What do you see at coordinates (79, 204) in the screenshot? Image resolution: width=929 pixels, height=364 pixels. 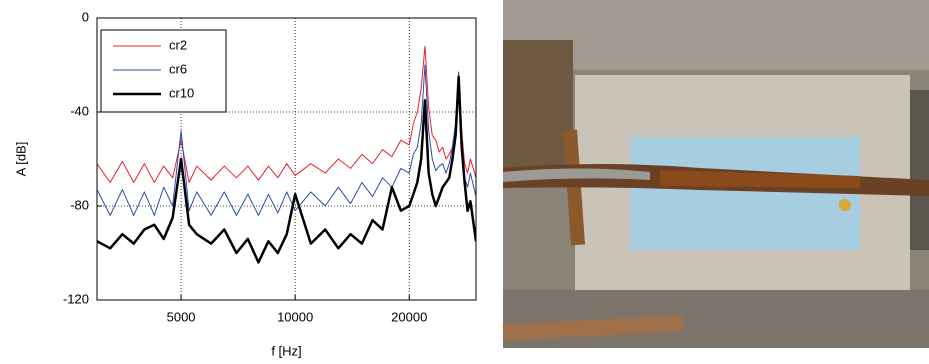 I see `y-tick-label: -80` at bounding box center [79, 204].